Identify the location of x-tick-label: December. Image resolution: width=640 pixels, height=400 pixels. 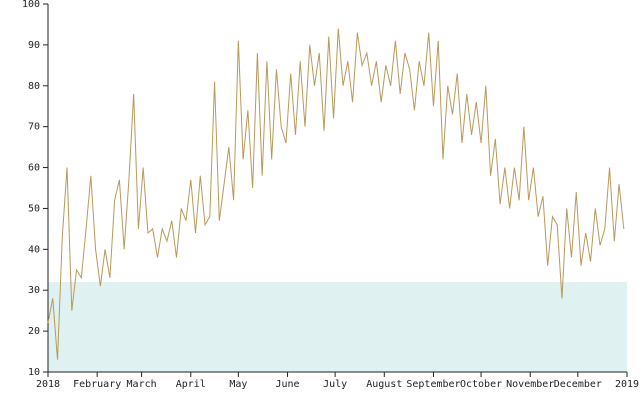
(578, 384).